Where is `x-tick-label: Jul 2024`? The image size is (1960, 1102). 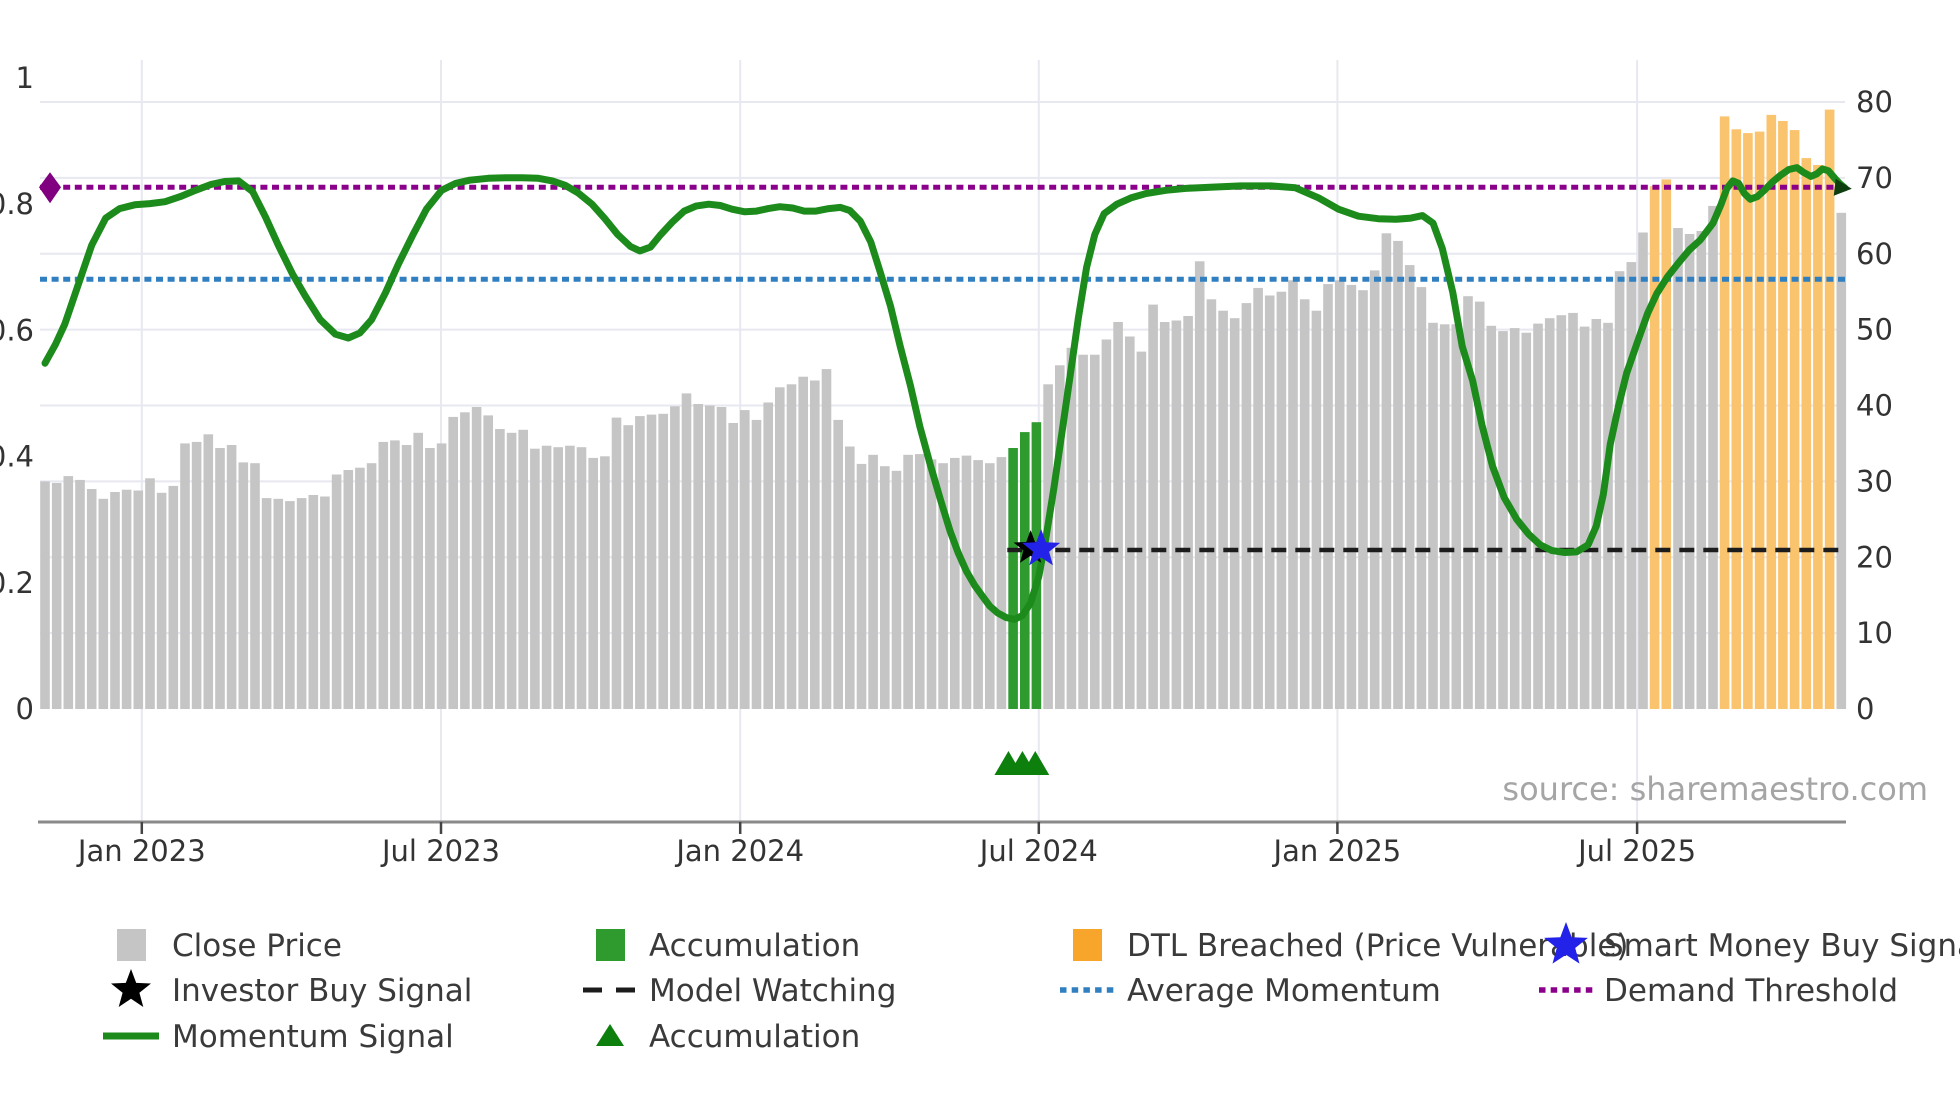
x-tick-label: Jul 2024 is located at coordinates (1038, 851).